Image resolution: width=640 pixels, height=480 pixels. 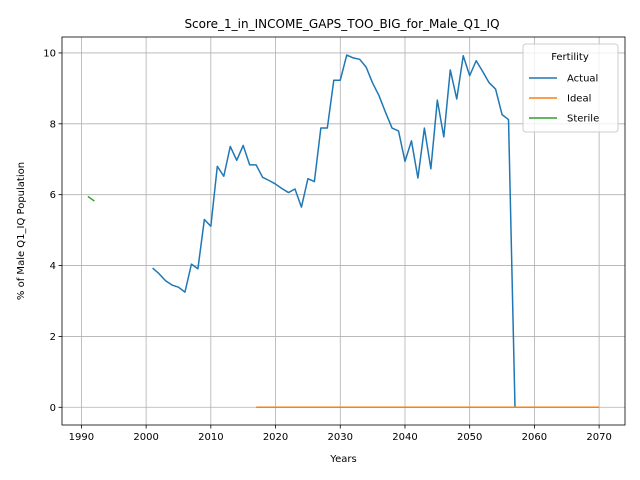 I want to click on legend-label-ideal: Ideal, so click(x=579, y=99).